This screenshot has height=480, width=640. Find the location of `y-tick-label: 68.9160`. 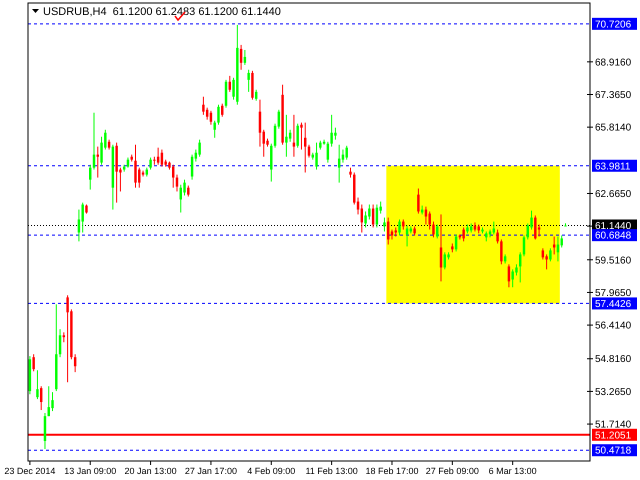

y-tick-label: 68.9160 is located at coordinates (613, 62).